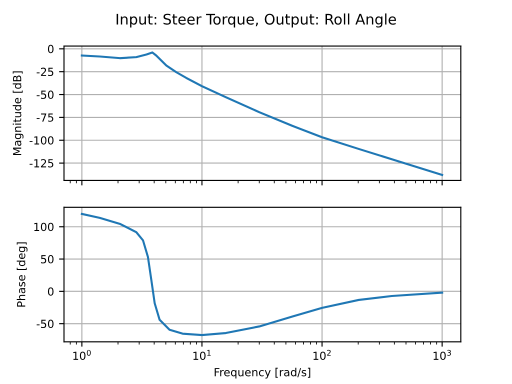 The height and width of the screenshot is (384, 512). What do you see at coordinates (47, 259) in the screenshot?
I see `y-tick-label: 50` at bounding box center [47, 259].